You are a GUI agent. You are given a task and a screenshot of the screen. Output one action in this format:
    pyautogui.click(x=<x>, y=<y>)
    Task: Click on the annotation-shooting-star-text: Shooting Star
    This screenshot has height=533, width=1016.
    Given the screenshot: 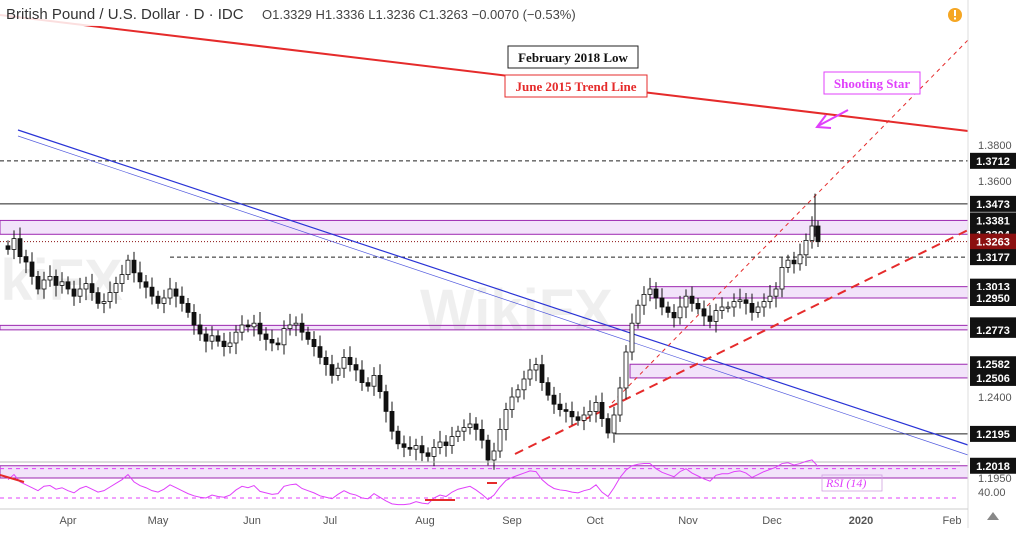 What is the action you would take?
    pyautogui.click(x=872, y=83)
    